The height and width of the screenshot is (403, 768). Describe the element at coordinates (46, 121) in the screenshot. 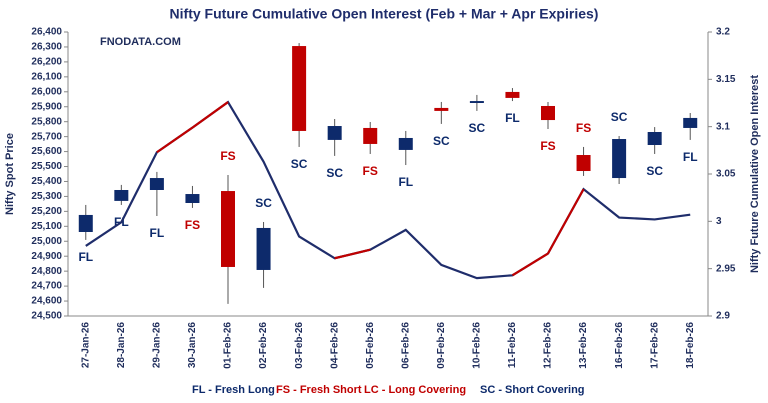

I see `y-tick-label: 25,800` at that location.